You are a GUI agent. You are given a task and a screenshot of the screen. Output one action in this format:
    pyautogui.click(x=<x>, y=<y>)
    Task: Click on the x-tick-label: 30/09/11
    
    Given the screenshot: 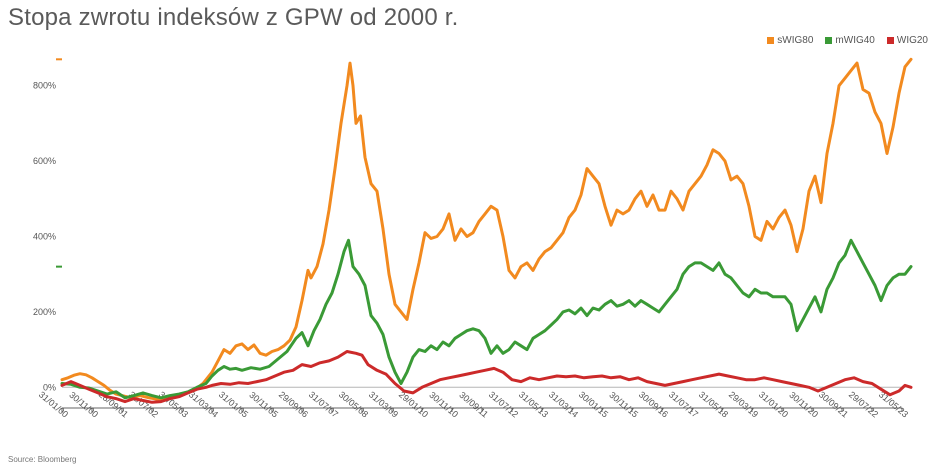 What is the action you would take?
    pyautogui.click(x=473, y=405)
    